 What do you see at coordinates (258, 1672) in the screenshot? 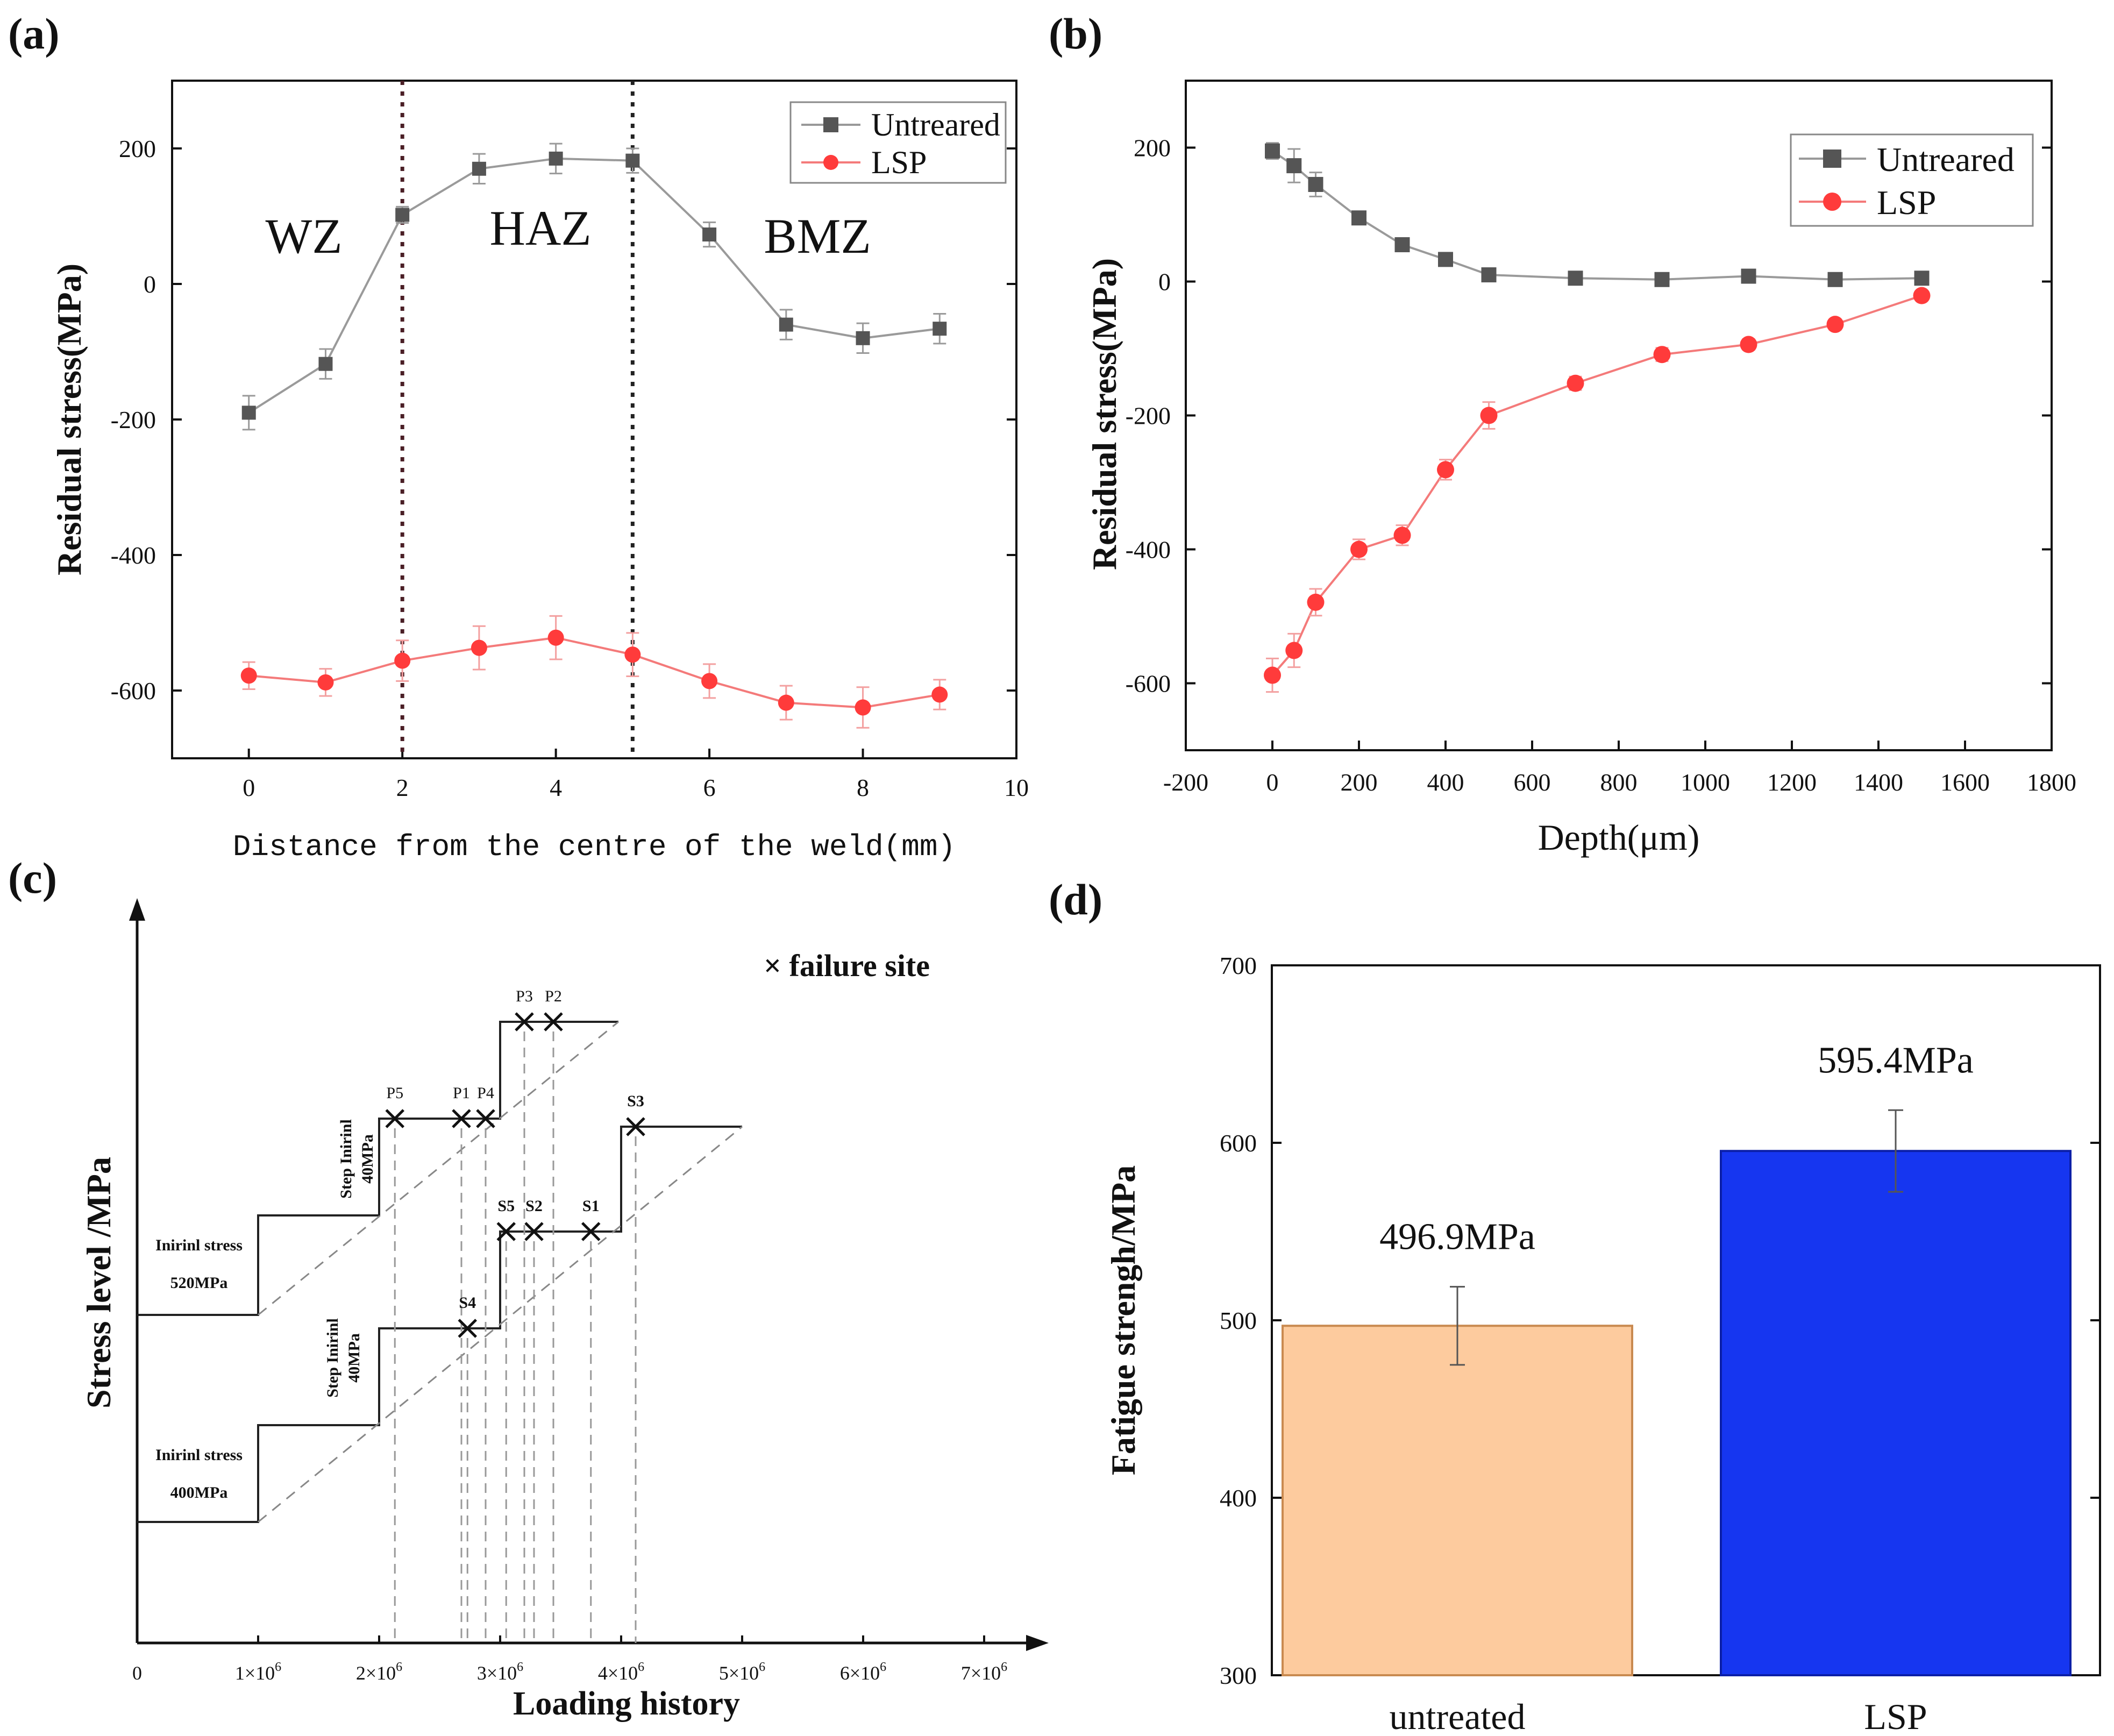
I see `x-tick-label: 1×10⁶` at bounding box center [258, 1672].